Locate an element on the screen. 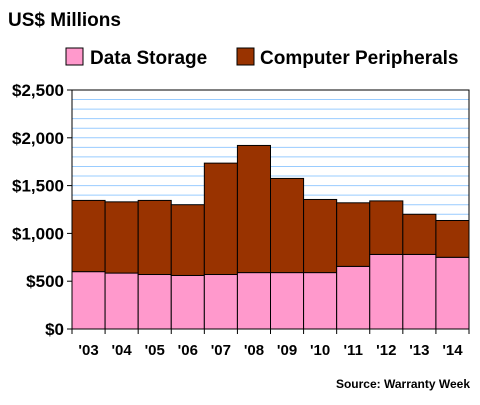  y-tick-label: $1,500 is located at coordinates (38, 186).